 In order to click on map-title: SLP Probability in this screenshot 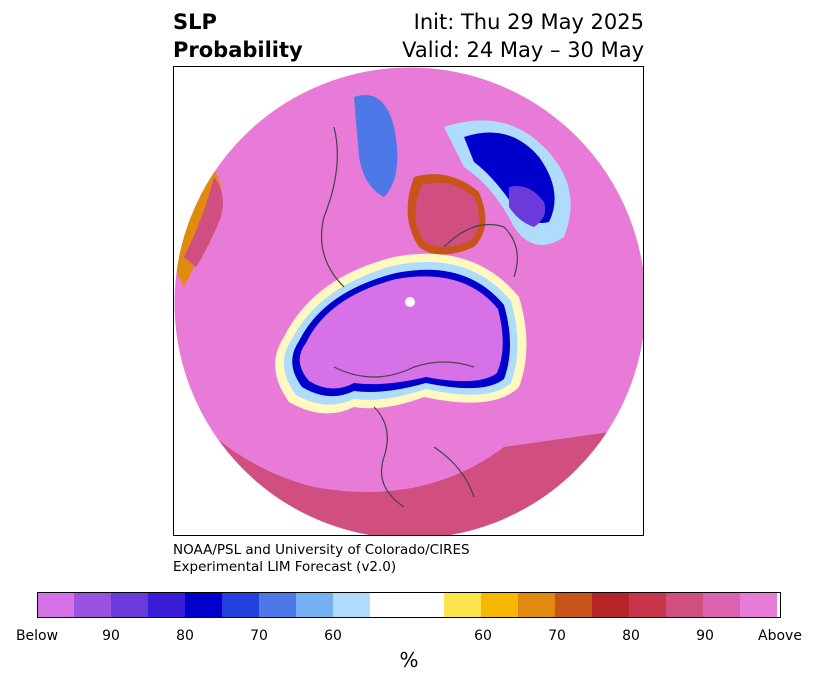, I will do `click(238, 36)`.